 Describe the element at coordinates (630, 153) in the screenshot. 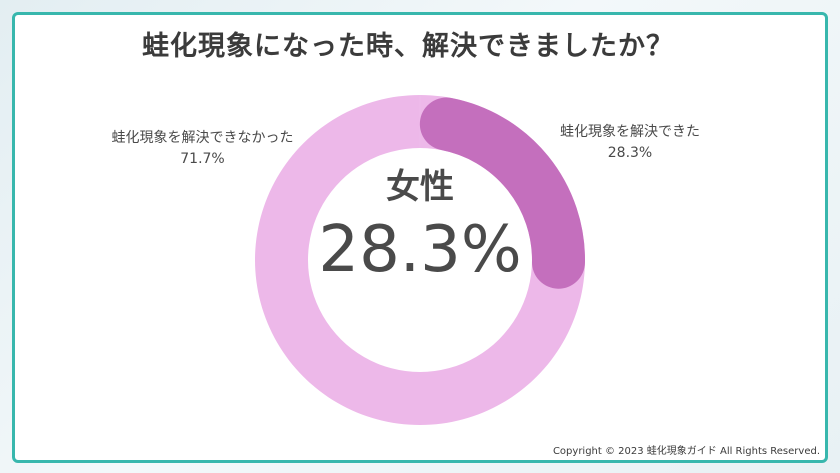

I see `label-solved-value: 28.3%` at that location.